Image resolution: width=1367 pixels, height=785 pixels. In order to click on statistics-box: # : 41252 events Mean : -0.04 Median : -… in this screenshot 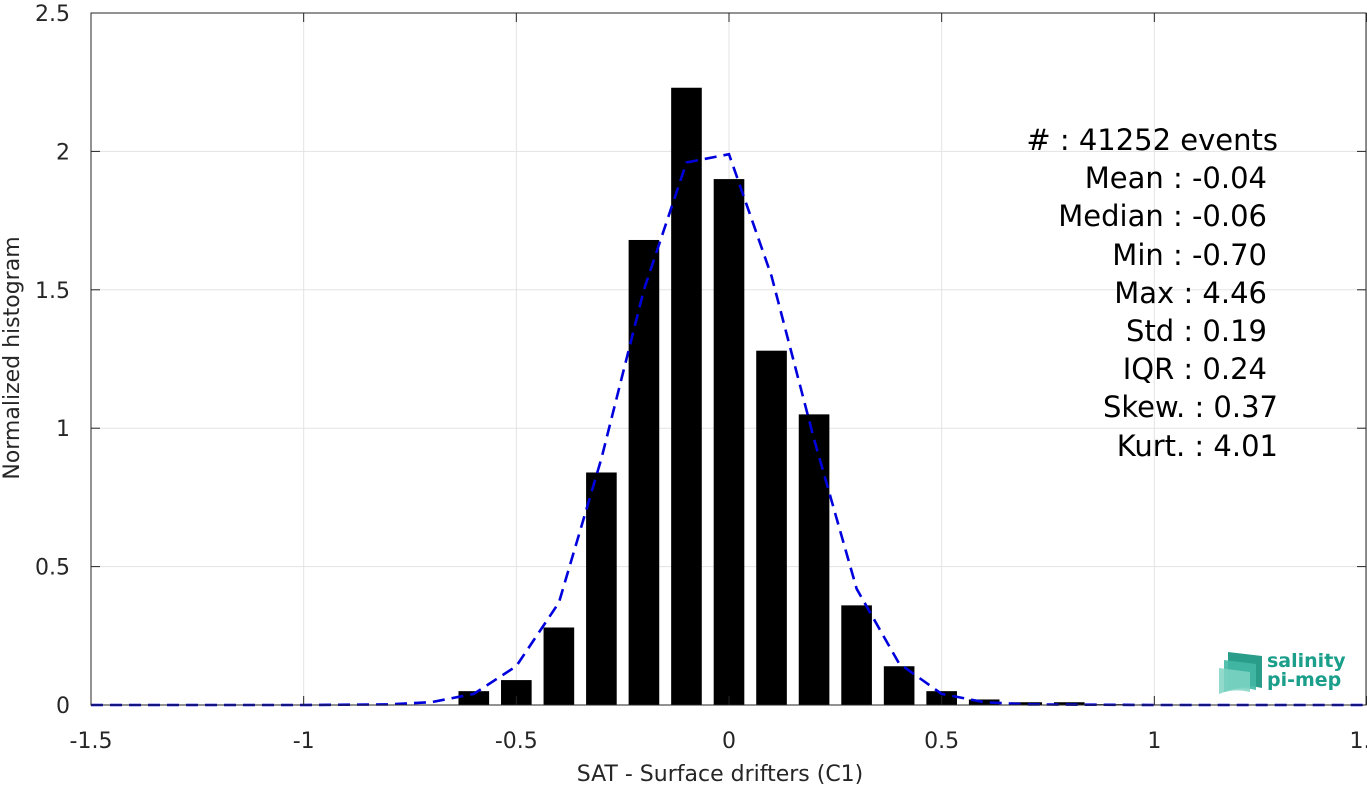, I will do `click(1152, 293)`.